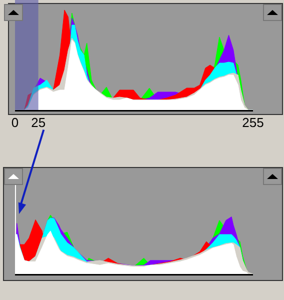  I want to click on x-tick-label: 25, so click(38, 122).